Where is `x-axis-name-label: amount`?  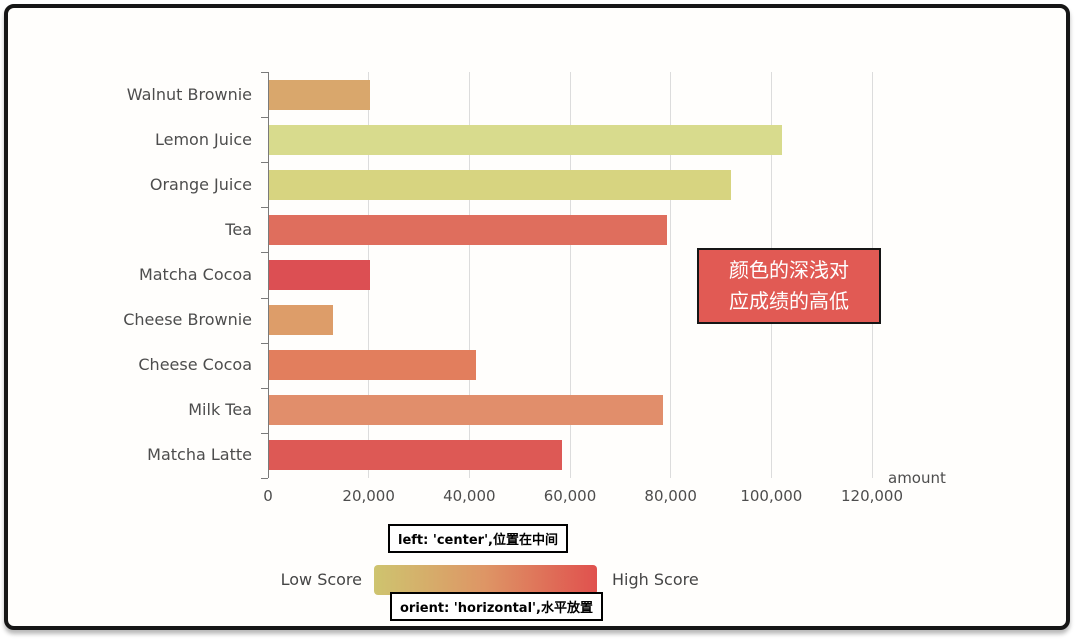
x-axis-name-label: amount is located at coordinates (917, 478).